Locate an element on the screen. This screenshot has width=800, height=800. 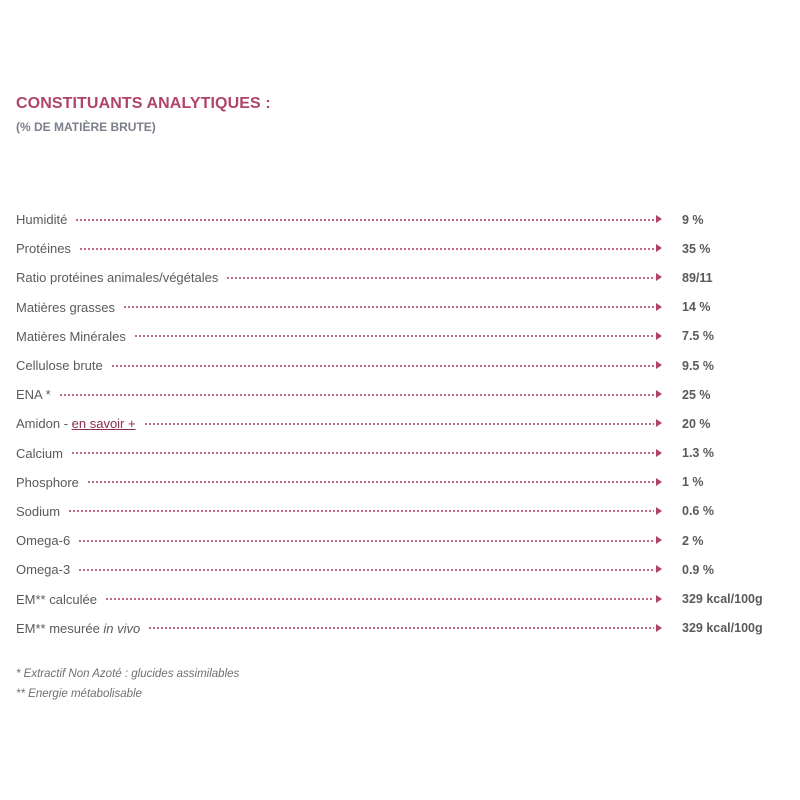
constituent-row: Matières Minérales 7.5 % is located at coordinates (401, 336).